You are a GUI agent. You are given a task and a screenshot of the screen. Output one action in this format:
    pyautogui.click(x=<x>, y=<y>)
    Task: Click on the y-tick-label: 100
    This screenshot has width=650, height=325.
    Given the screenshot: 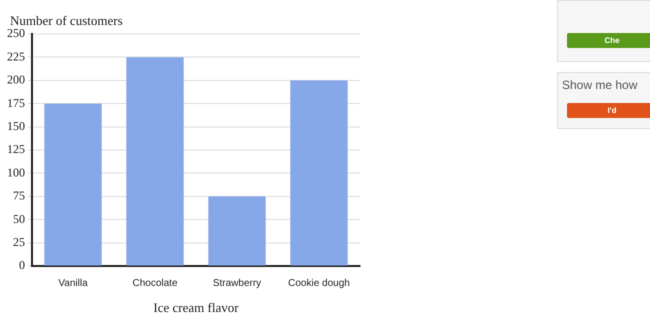 What is the action you would take?
    pyautogui.click(x=16, y=172)
    